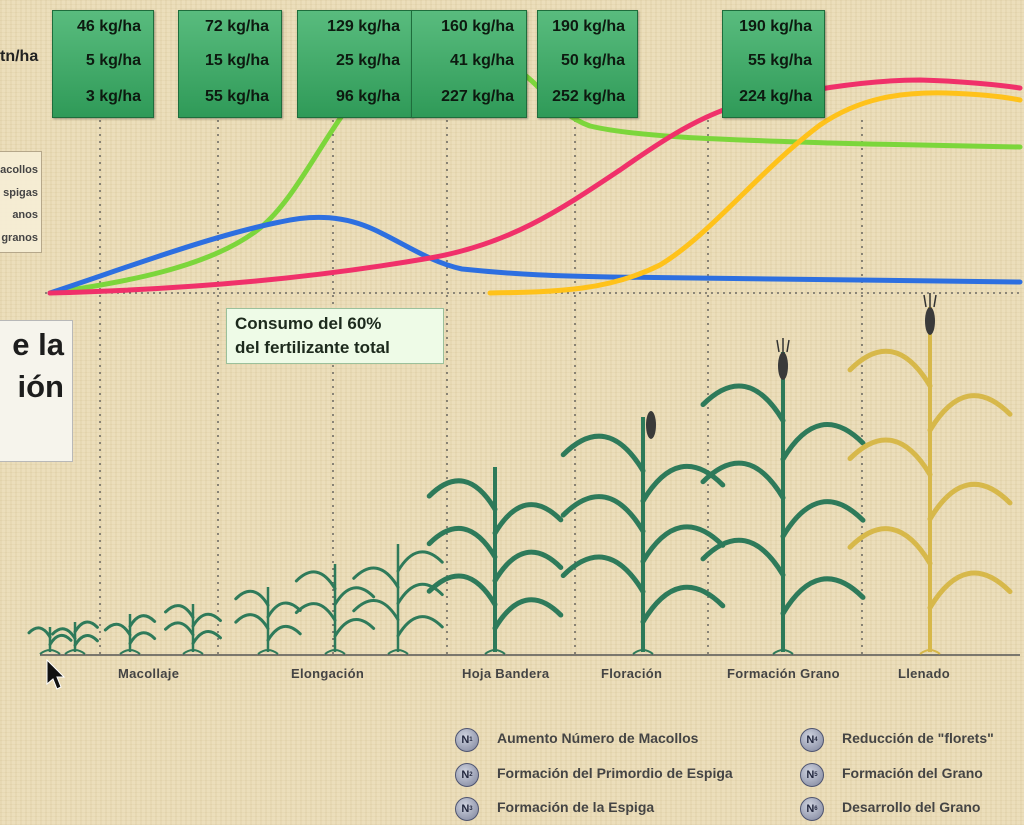 The width and height of the screenshot is (1024, 825). What do you see at coordinates (471, 775) in the screenshot?
I see `n-icon-subscript: 2` at bounding box center [471, 775].